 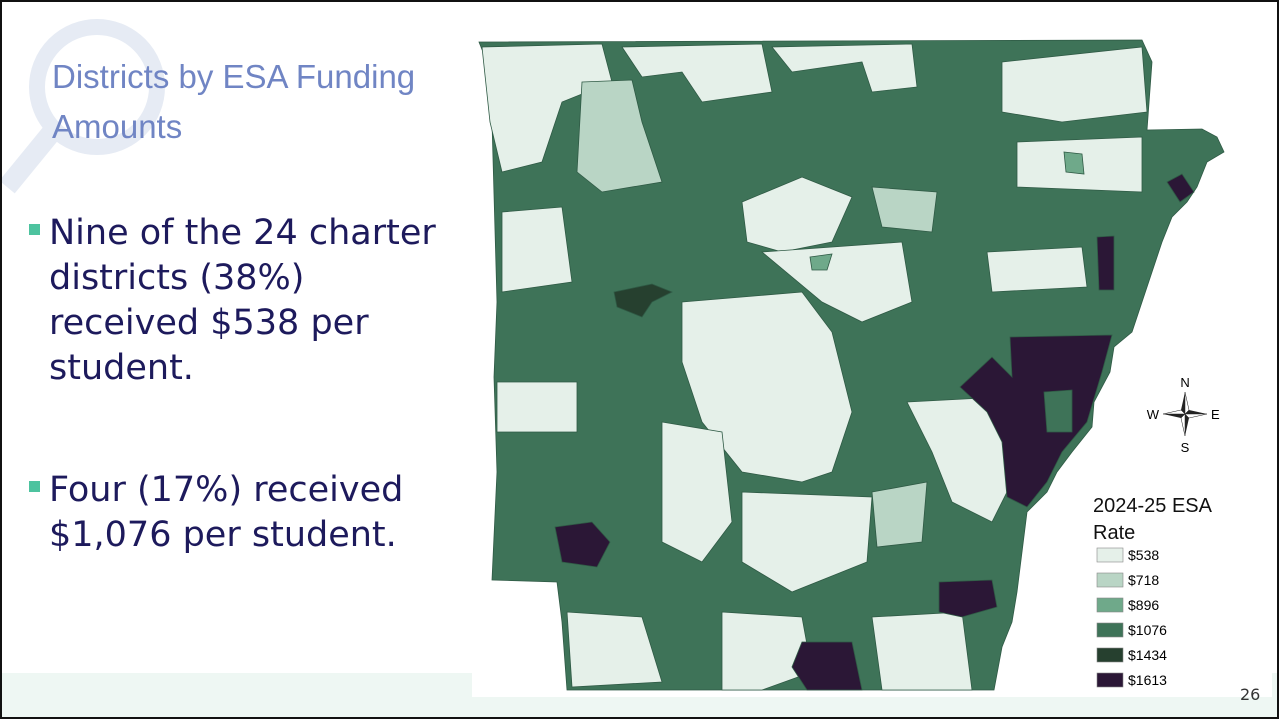 What do you see at coordinates (1152, 519) in the screenshot?
I see `legend-title: 2024-25 ESA Rate` at bounding box center [1152, 519].